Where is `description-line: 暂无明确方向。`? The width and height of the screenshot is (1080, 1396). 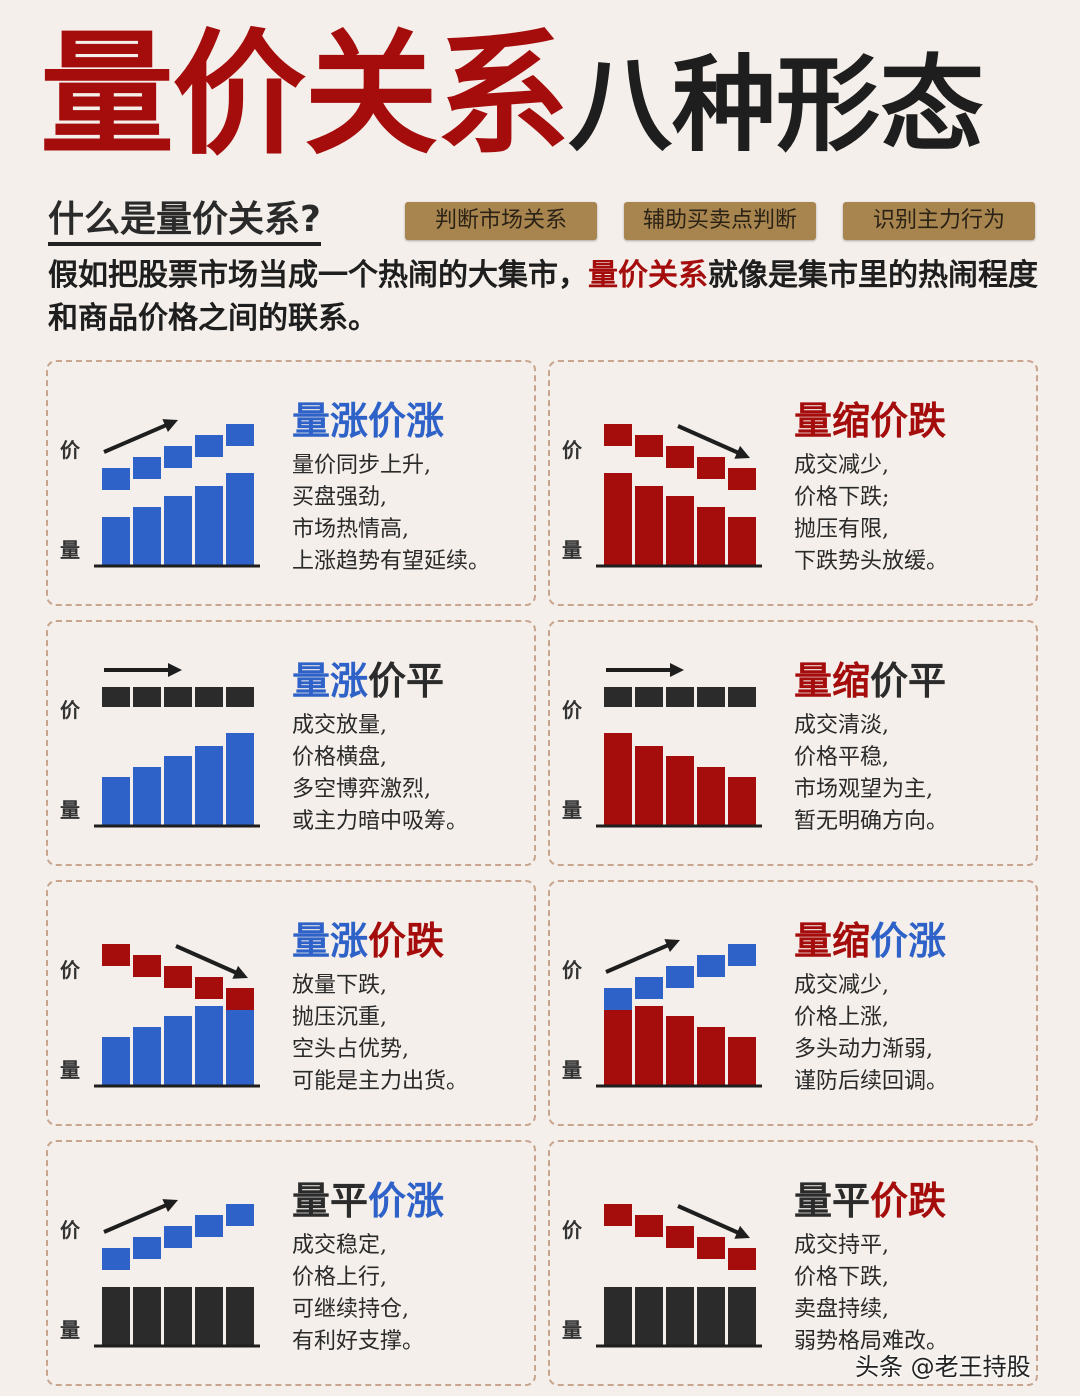 description-line: 暂无明确方向。 is located at coordinates (871, 821).